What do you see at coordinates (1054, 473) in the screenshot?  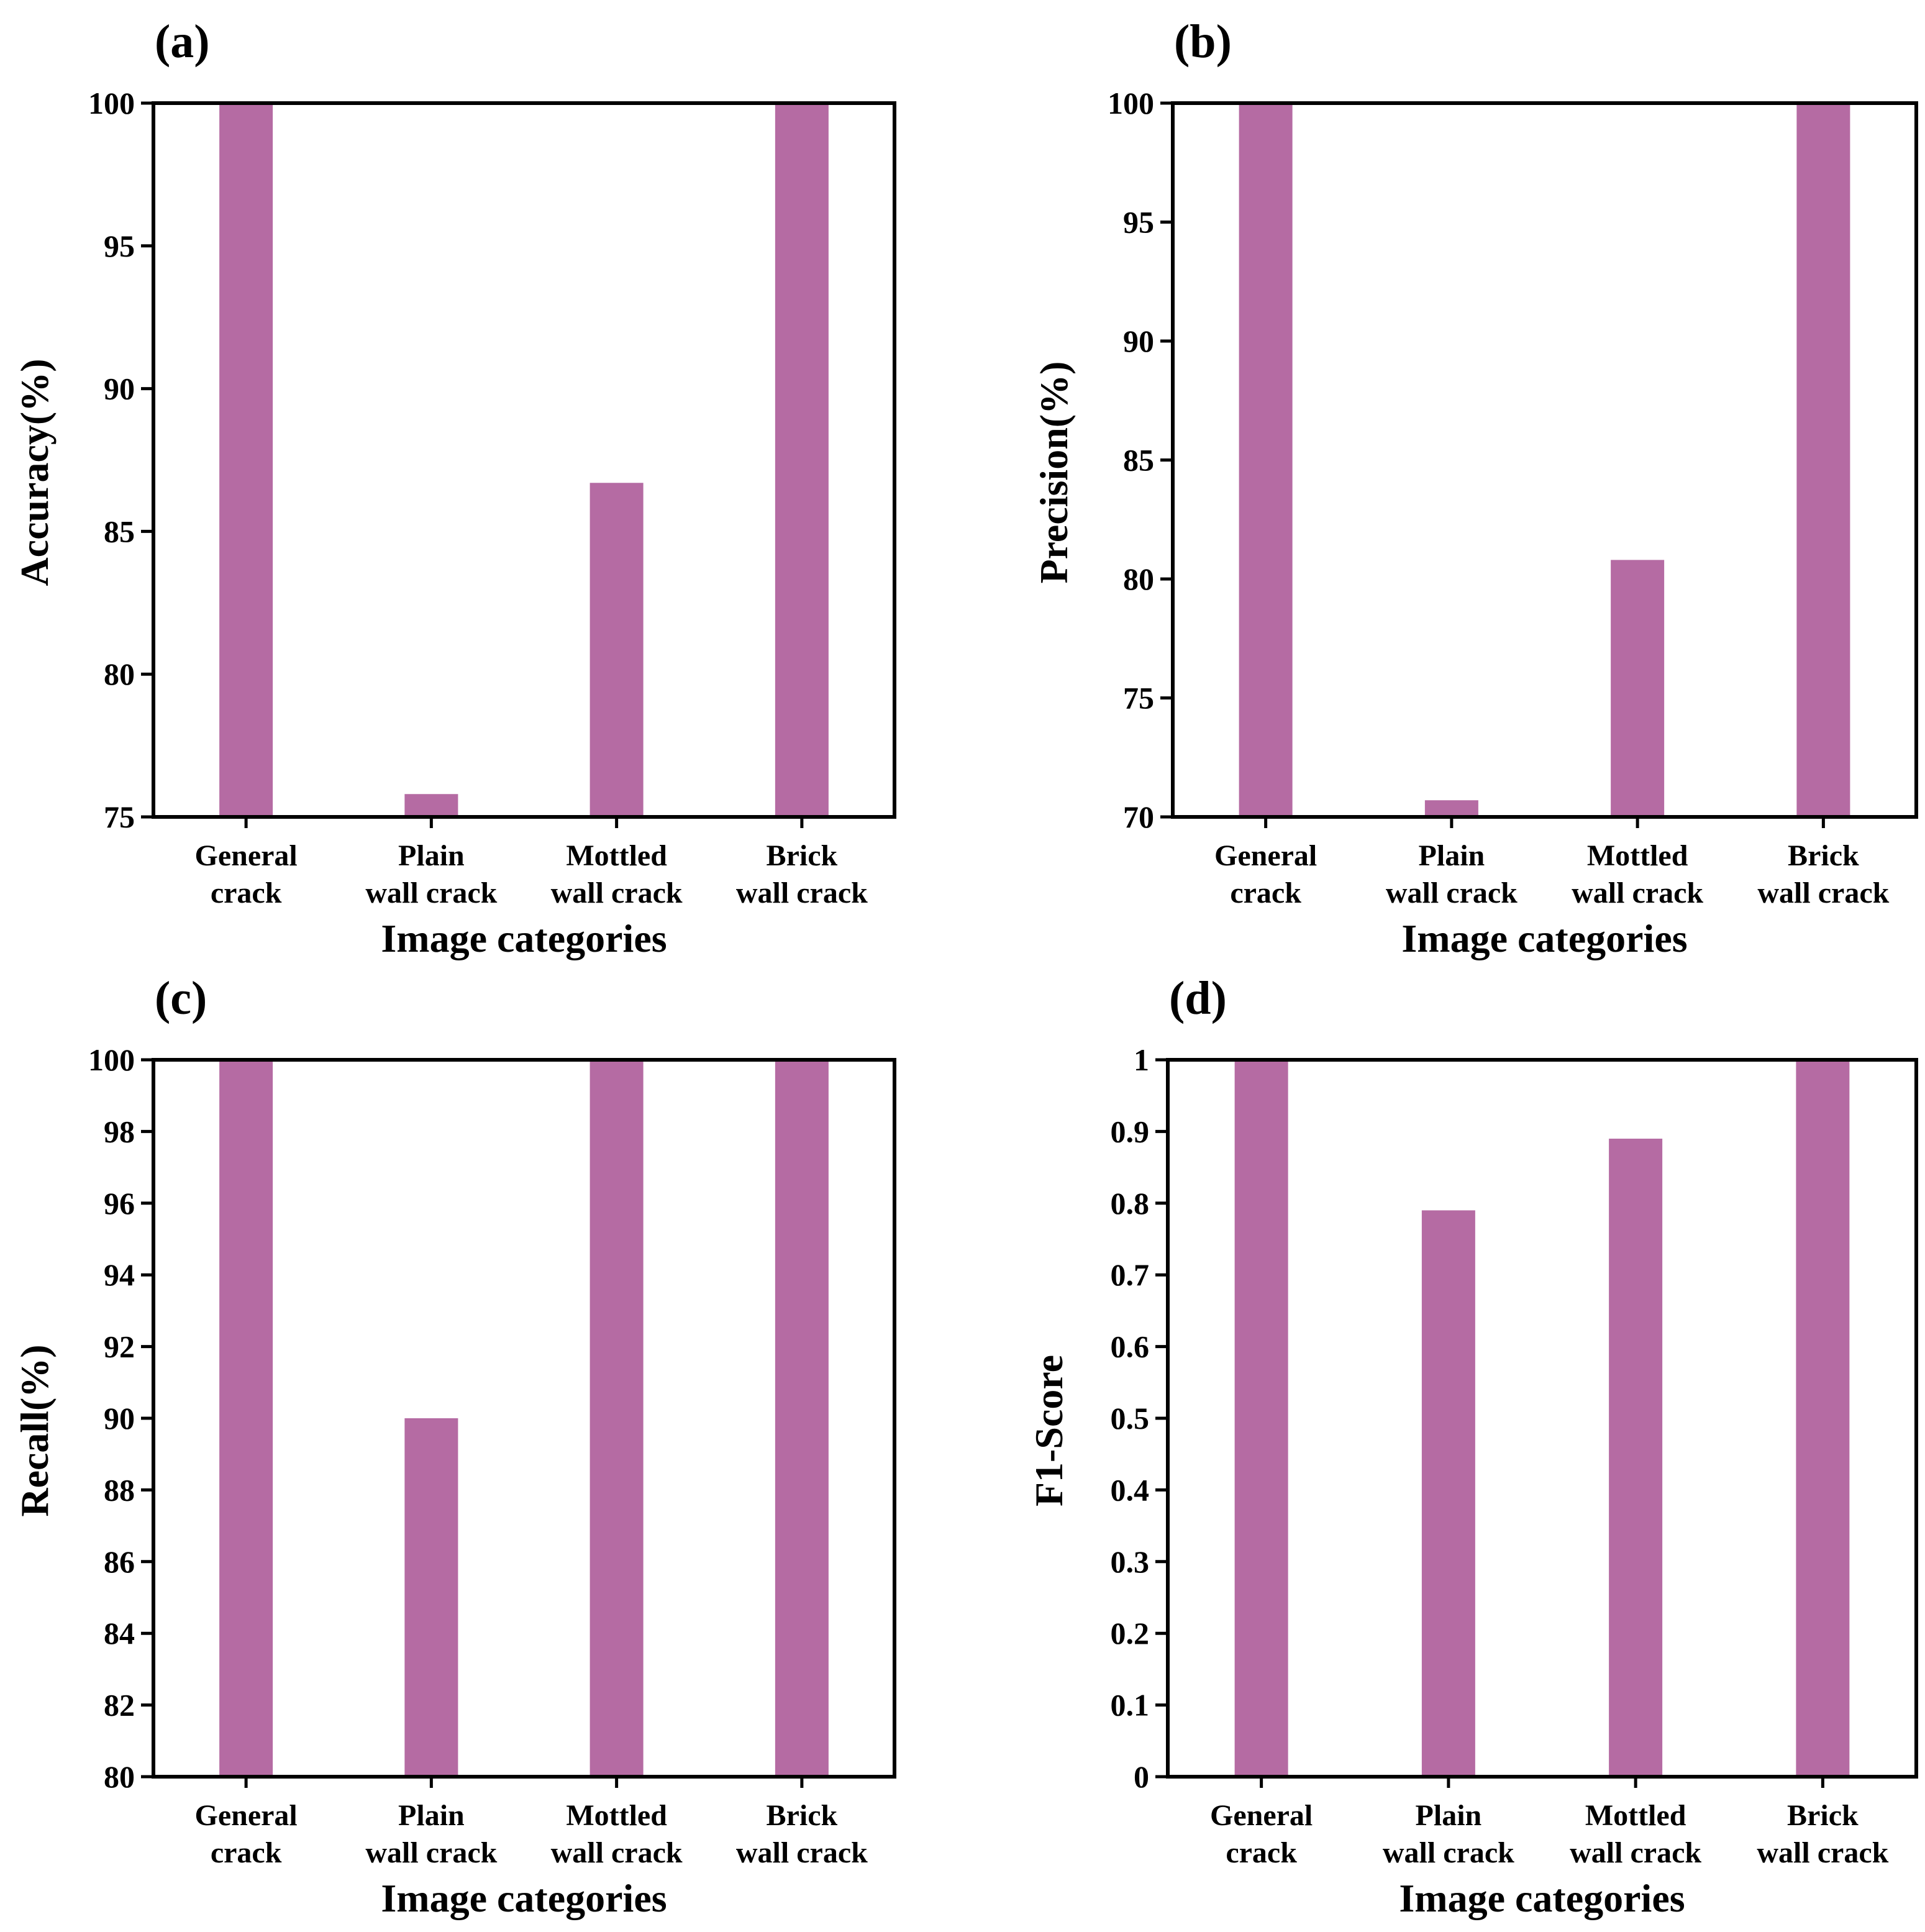 I see `y-axis-title: Precision(%)` at bounding box center [1054, 473].